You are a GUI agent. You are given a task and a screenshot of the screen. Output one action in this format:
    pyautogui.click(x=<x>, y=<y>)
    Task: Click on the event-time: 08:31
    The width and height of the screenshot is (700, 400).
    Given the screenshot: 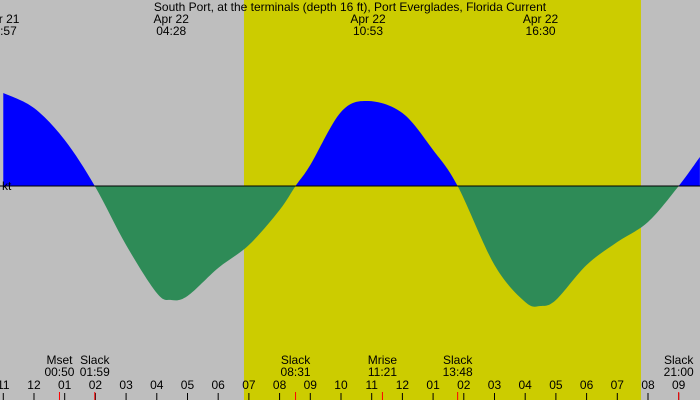 What is the action you would take?
    pyautogui.click(x=296, y=372)
    